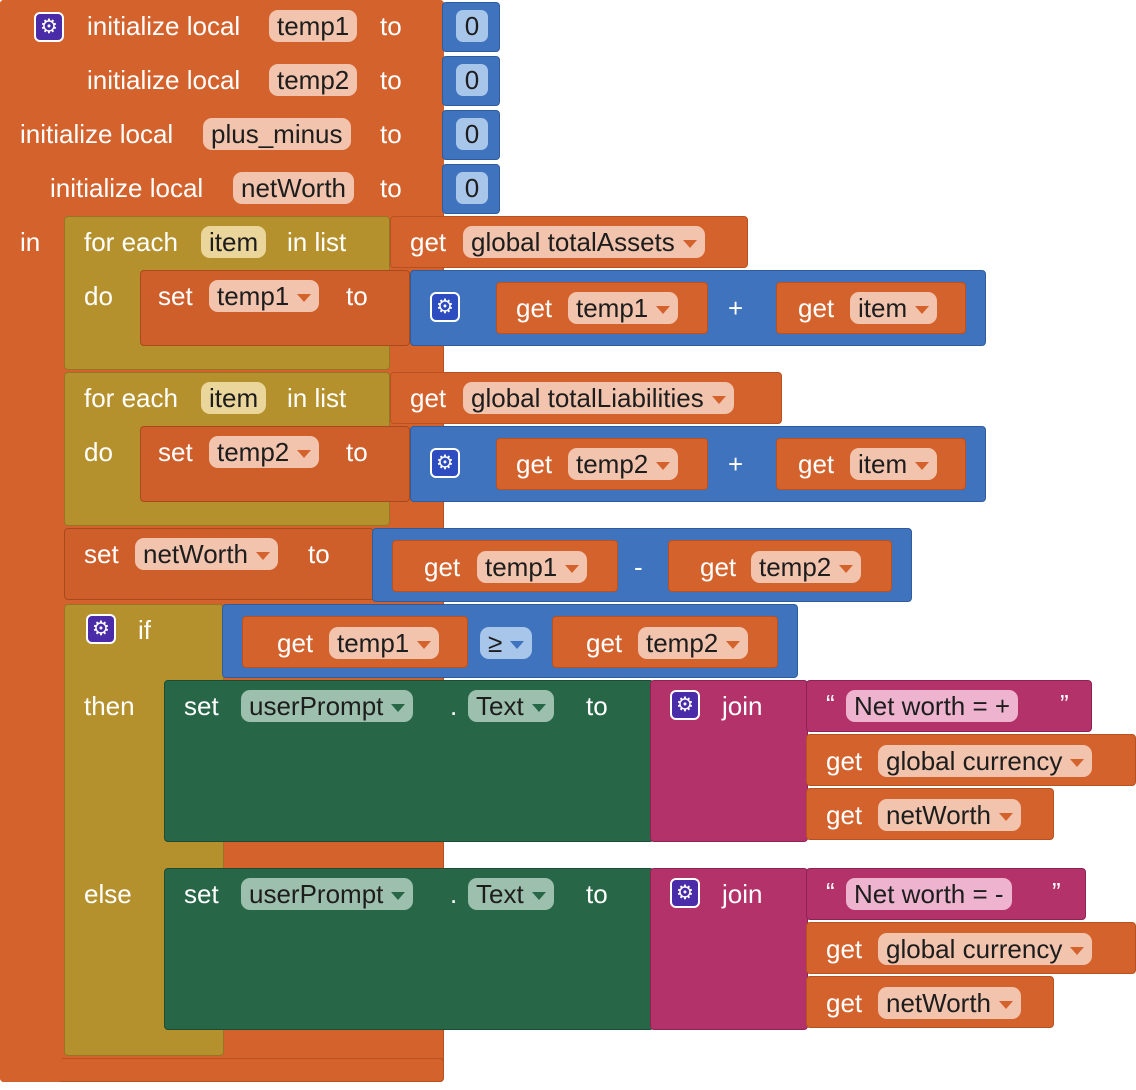 The image size is (1136, 1090). Describe the element at coordinates (442, 567) in the screenshot. I see `get-label-sub-a: get` at that location.